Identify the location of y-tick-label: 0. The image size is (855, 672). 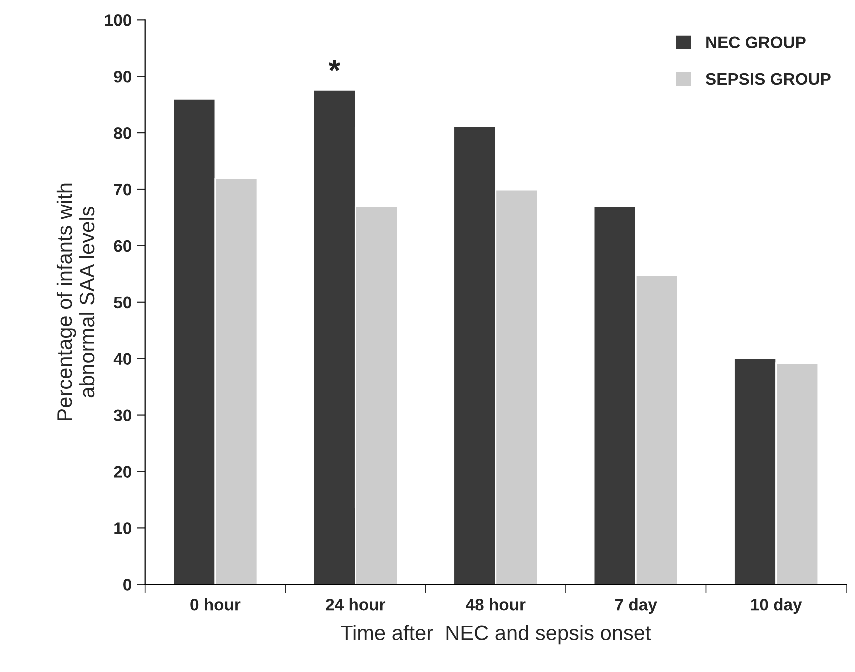
(128, 585).